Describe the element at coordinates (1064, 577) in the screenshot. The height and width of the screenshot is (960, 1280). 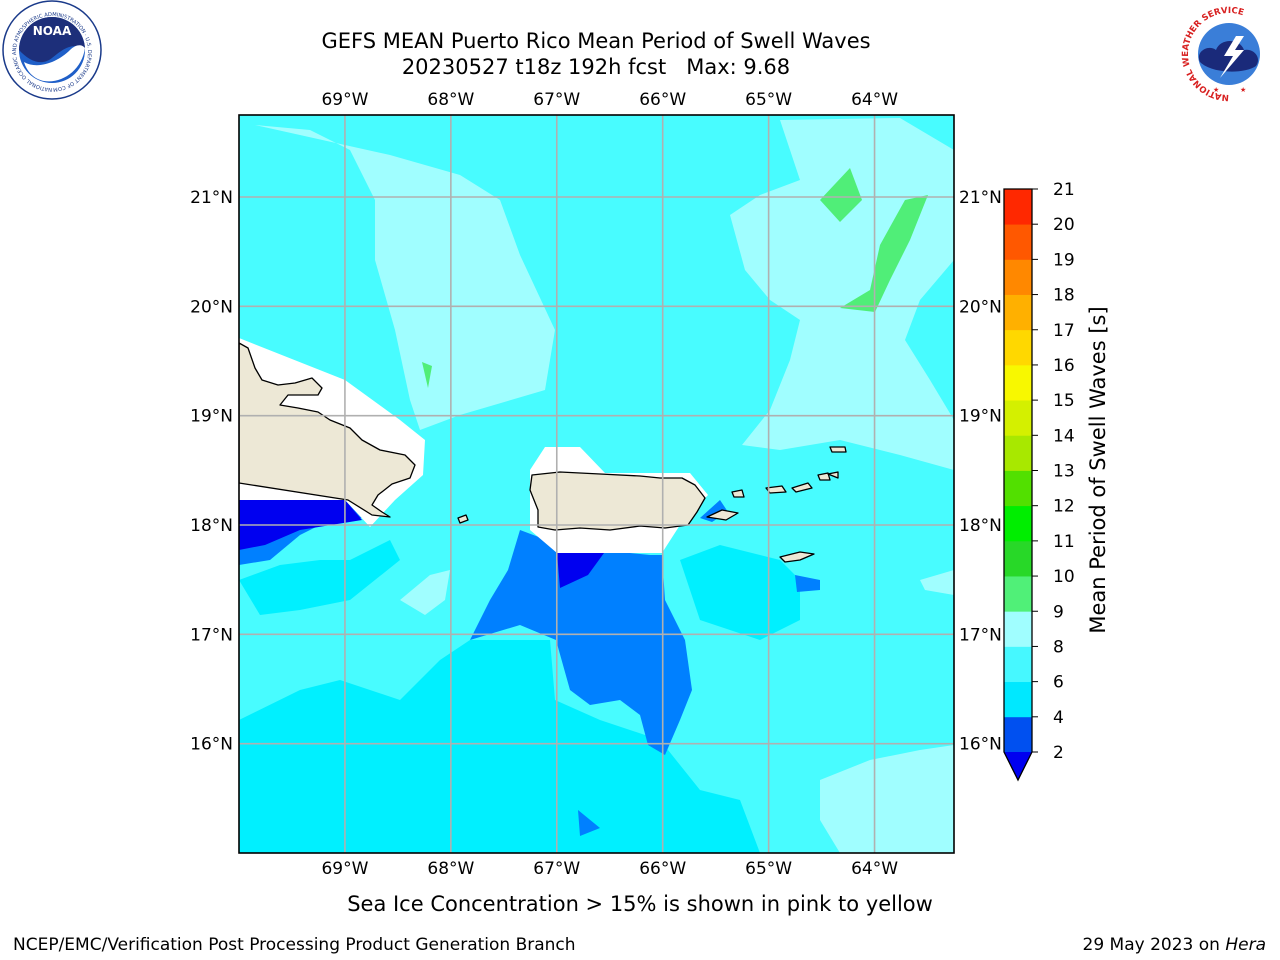
I see `colorbar-tick-label: 10` at that location.